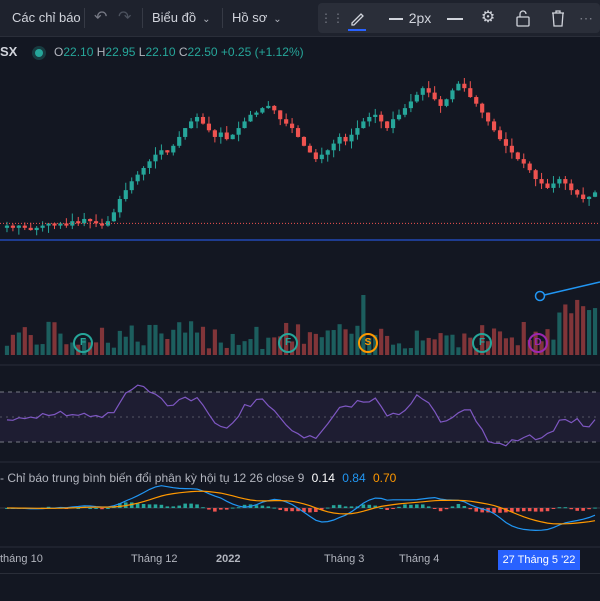 The width and height of the screenshot is (600, 601). What do you see at coordinates (125, 17) in the screenshot?
I see `redo-icon: ↷` at bounding box center [125, 17].